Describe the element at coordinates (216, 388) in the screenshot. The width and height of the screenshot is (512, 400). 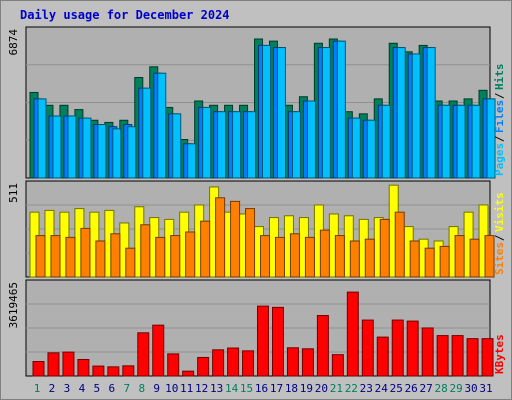
I see `day-label-13: 13` at that location.